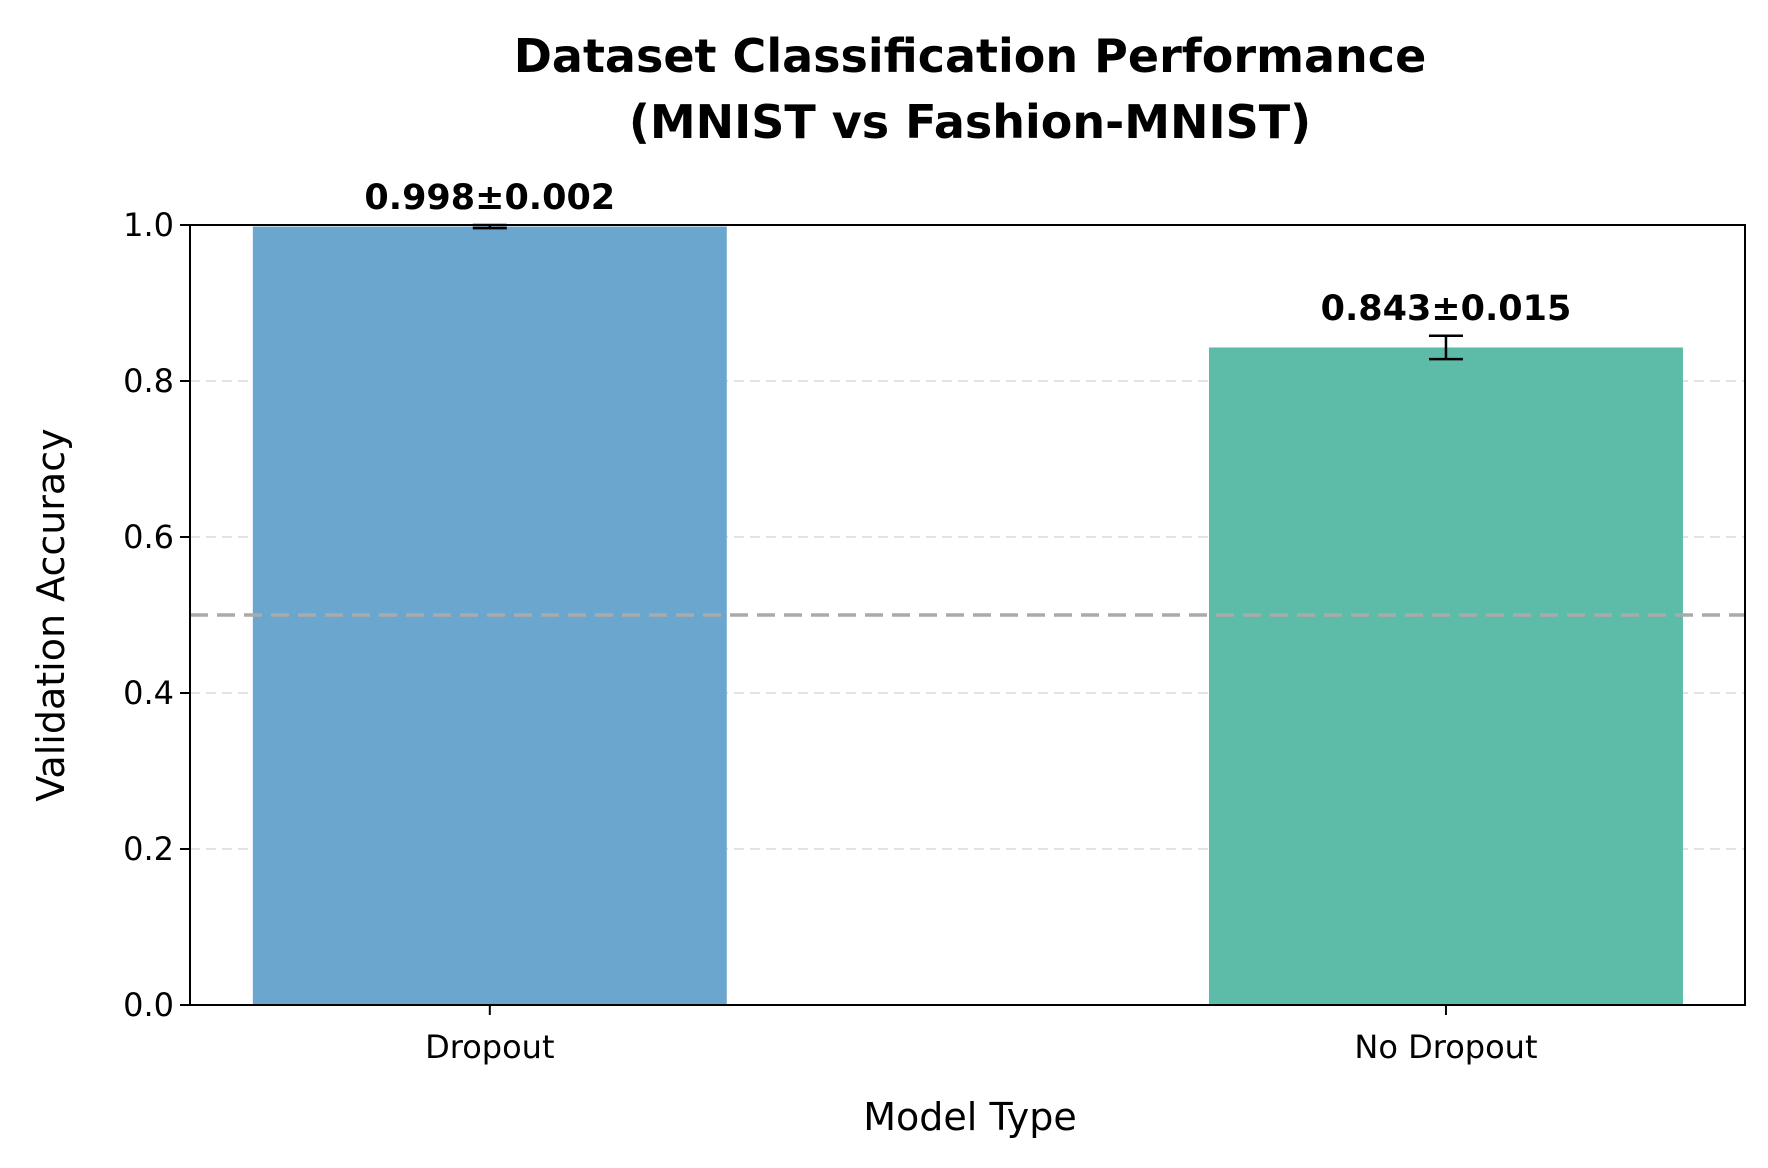 This screenshot has height=1168, width=1768. Describe the element at coordinates (1446, 309) in the screenshot. I see `data-label: 0.843±0.015` at that location.